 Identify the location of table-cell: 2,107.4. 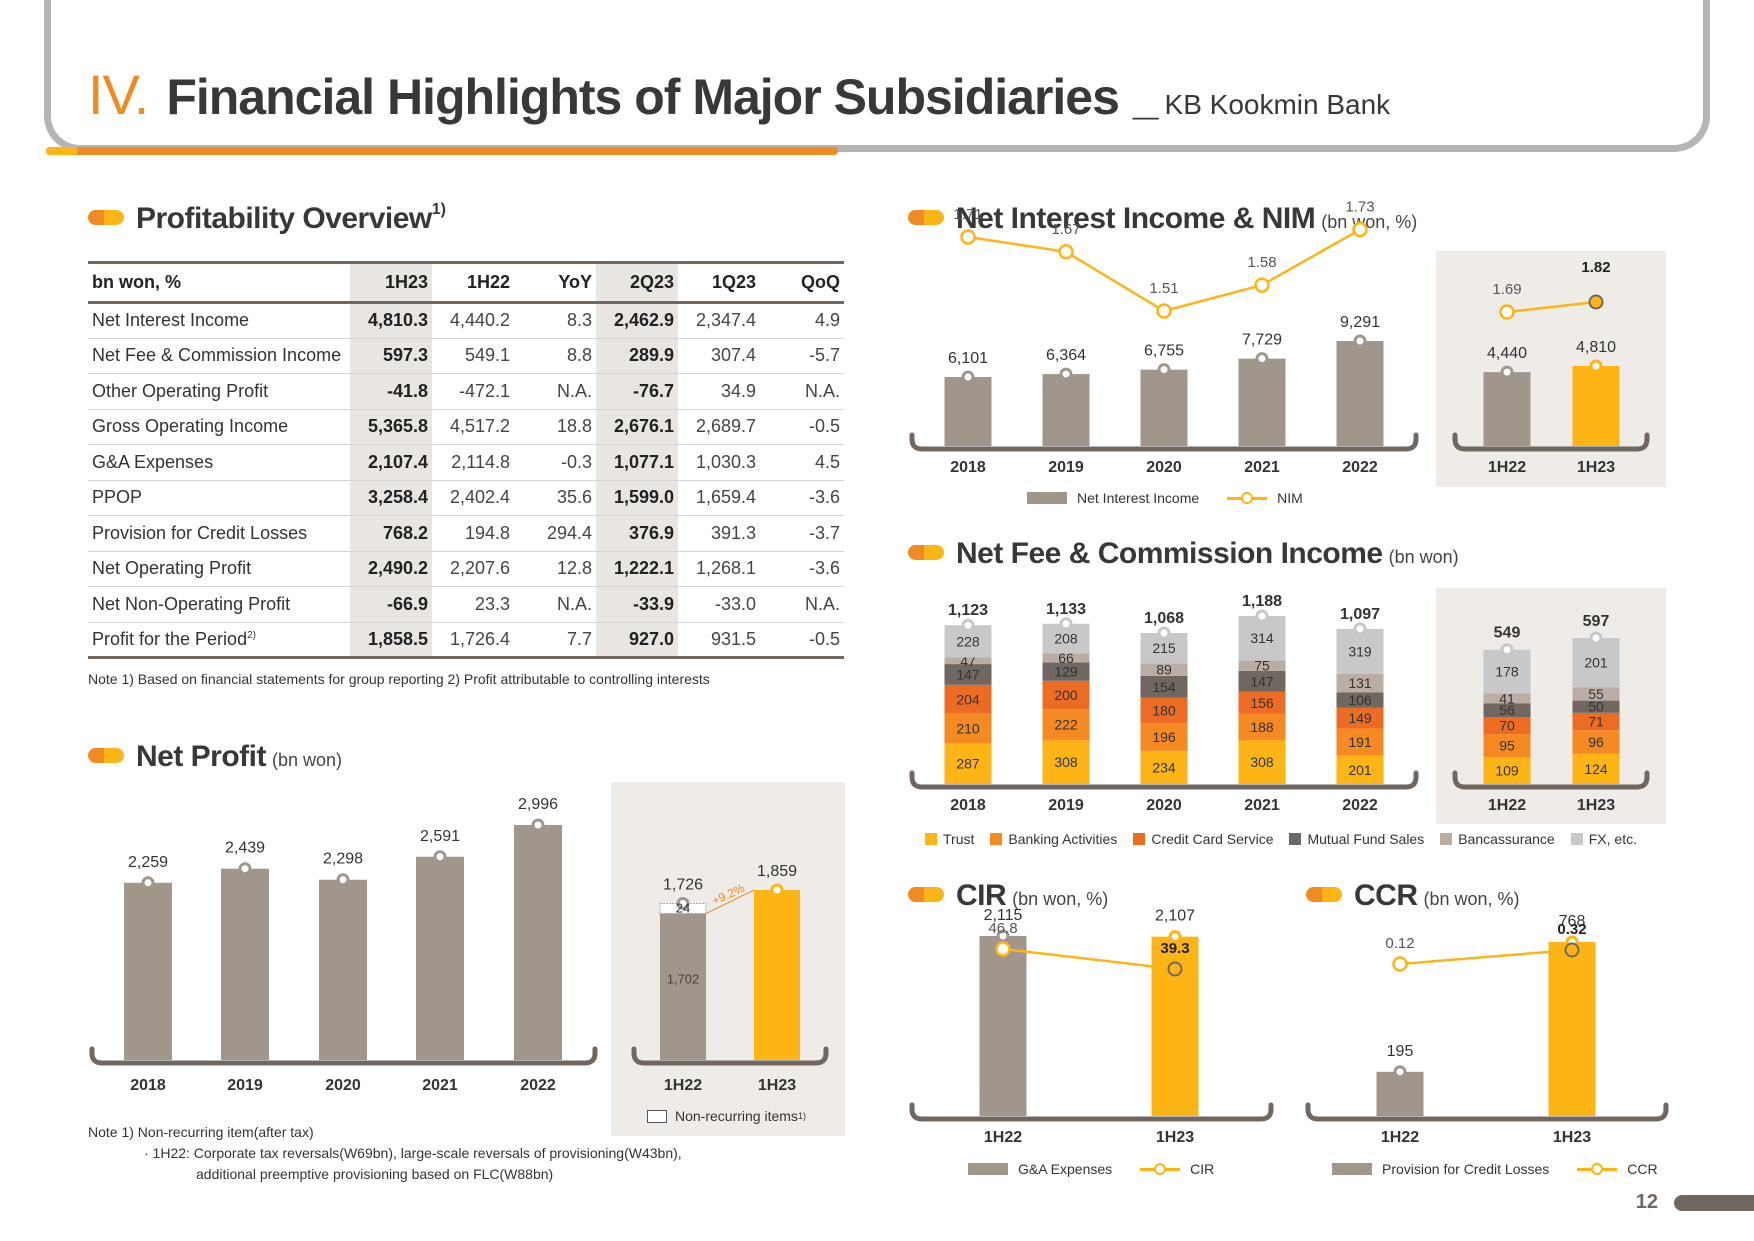
(391, 462).